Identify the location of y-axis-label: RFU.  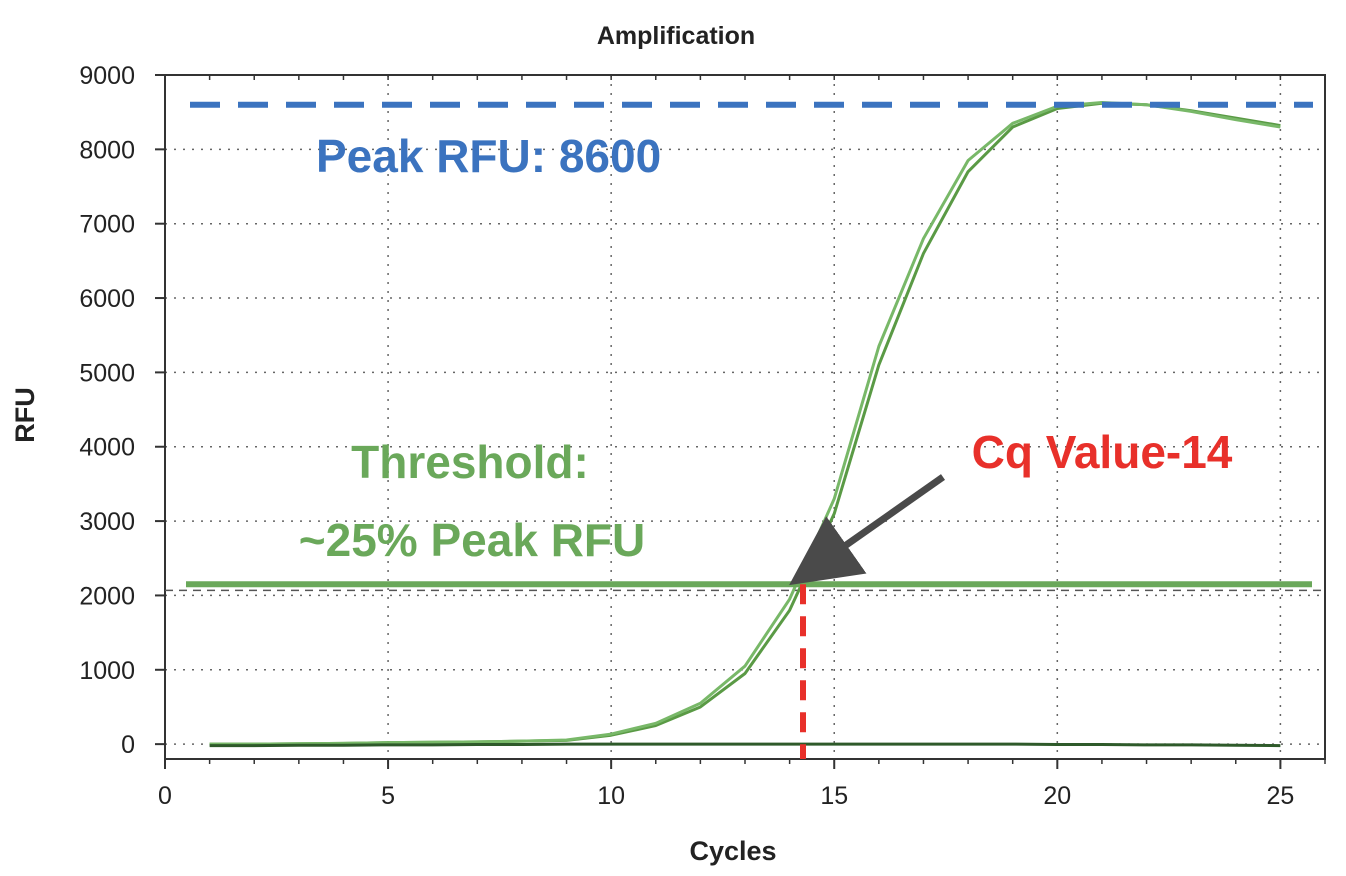
(25, 415).